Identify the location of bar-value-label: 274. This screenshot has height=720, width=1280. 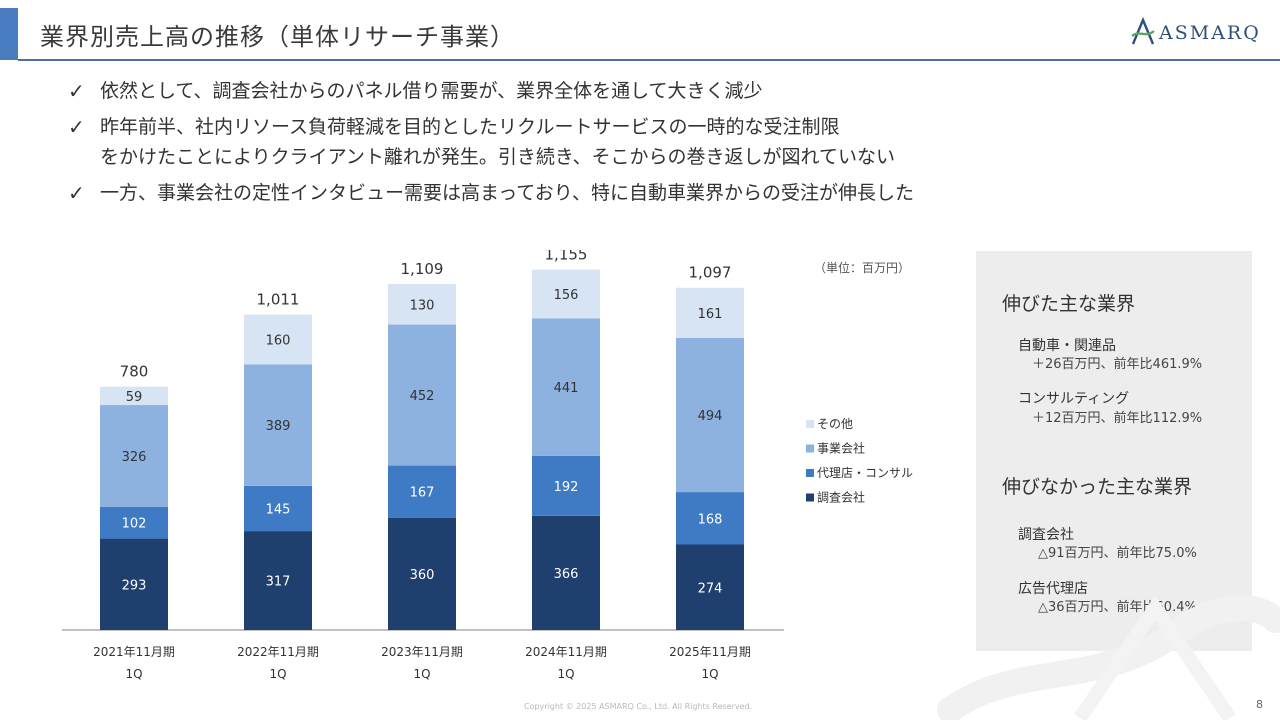
(710, 588).